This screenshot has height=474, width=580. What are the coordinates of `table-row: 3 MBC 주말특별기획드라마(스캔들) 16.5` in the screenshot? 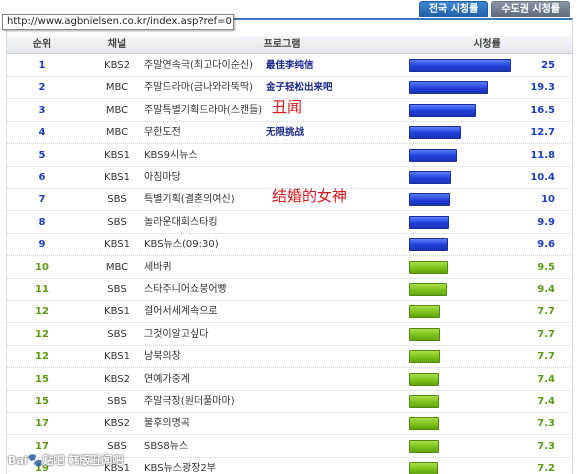 It's located at (289, 111).